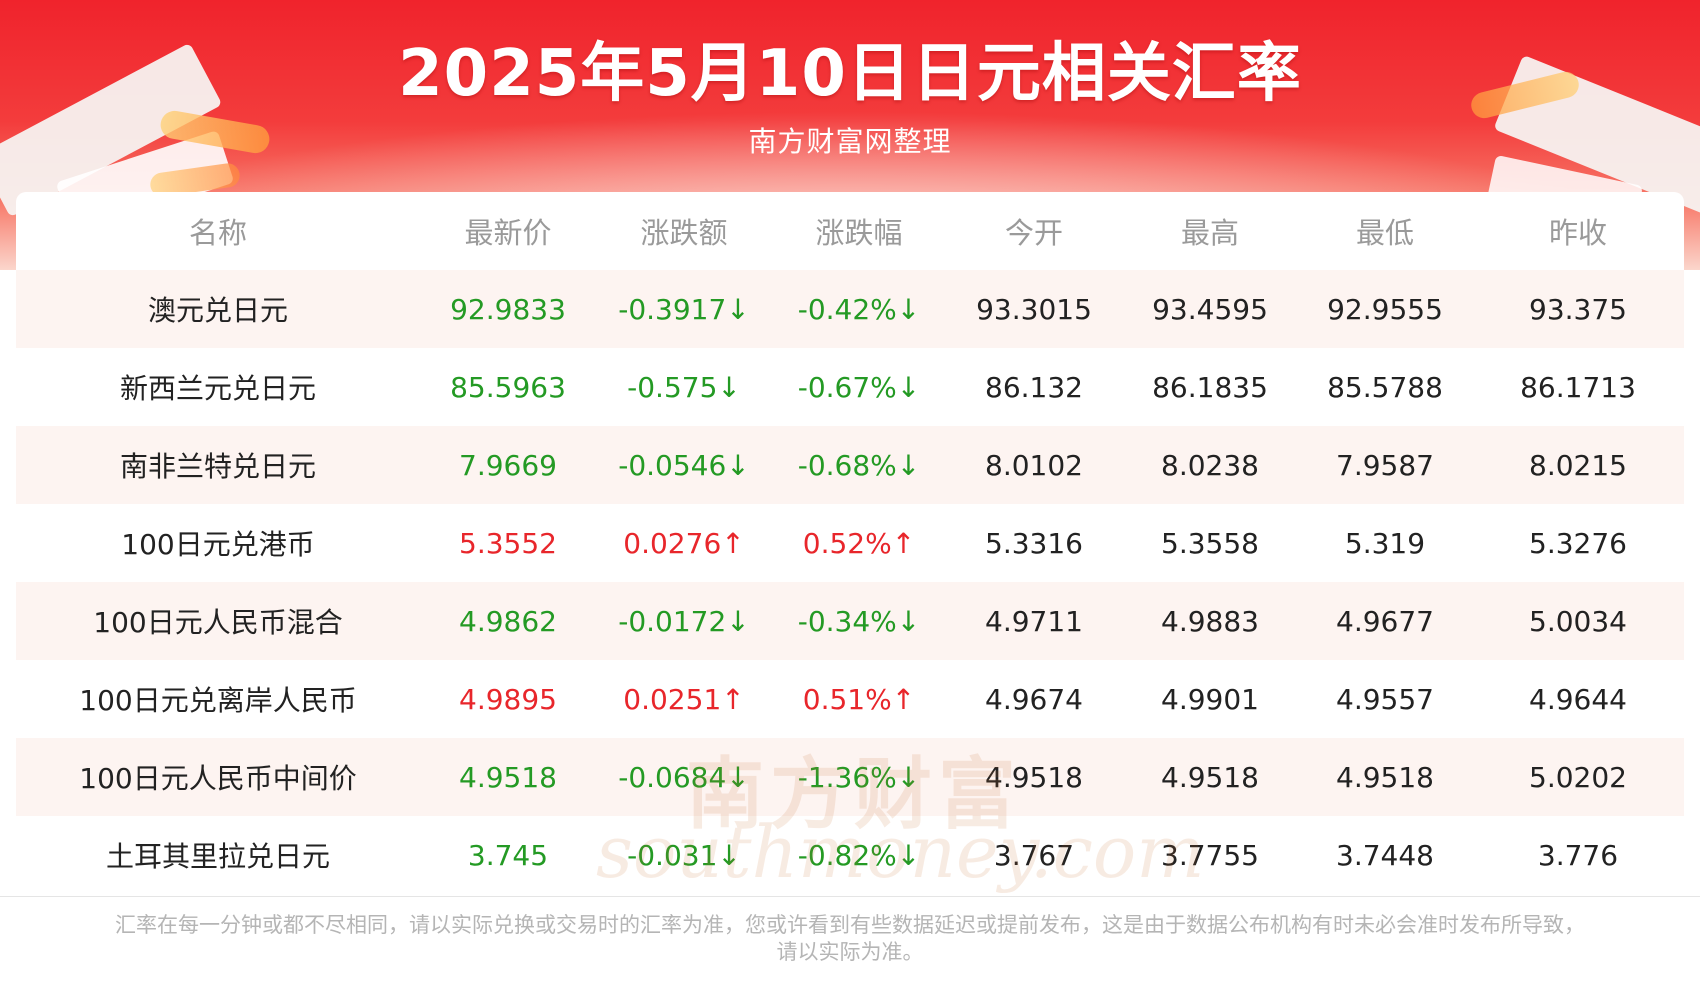  I want to click on low-price: 7.9587, so click(1385, 465).